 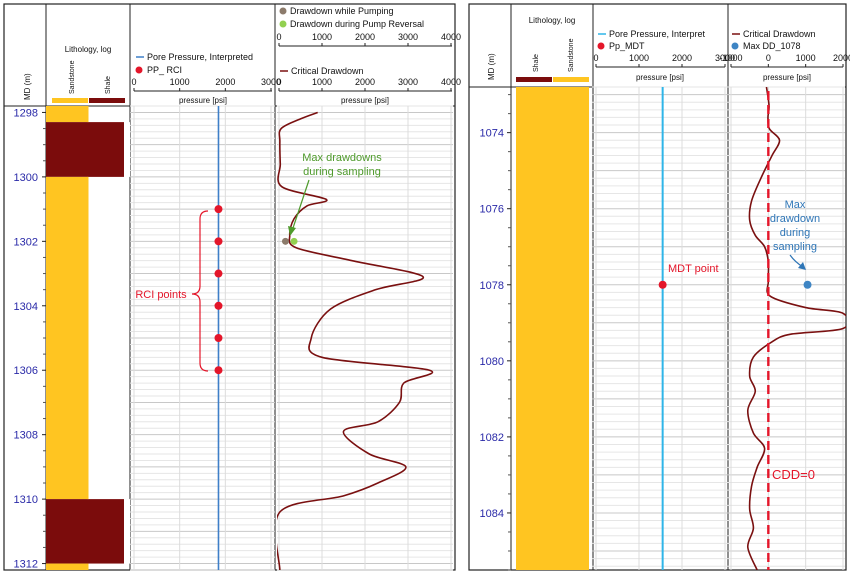 What do you see at coordinates (368, 84) in the screenshot?
I see `left-dd-bottom-ticks: 0 1000 2000 3000 4000` at bounding box center [368, 84].